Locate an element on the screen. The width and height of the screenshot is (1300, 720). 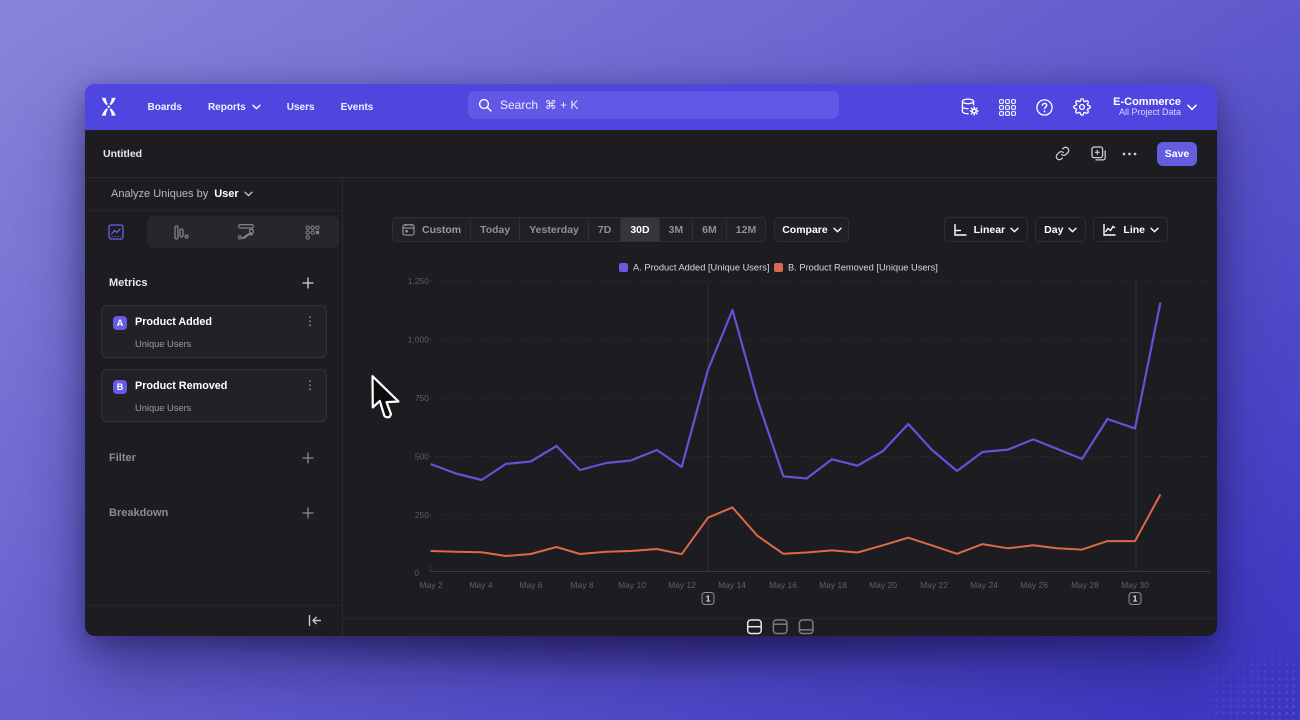
svg-text: May 12 is located at coordinates (682, 585).